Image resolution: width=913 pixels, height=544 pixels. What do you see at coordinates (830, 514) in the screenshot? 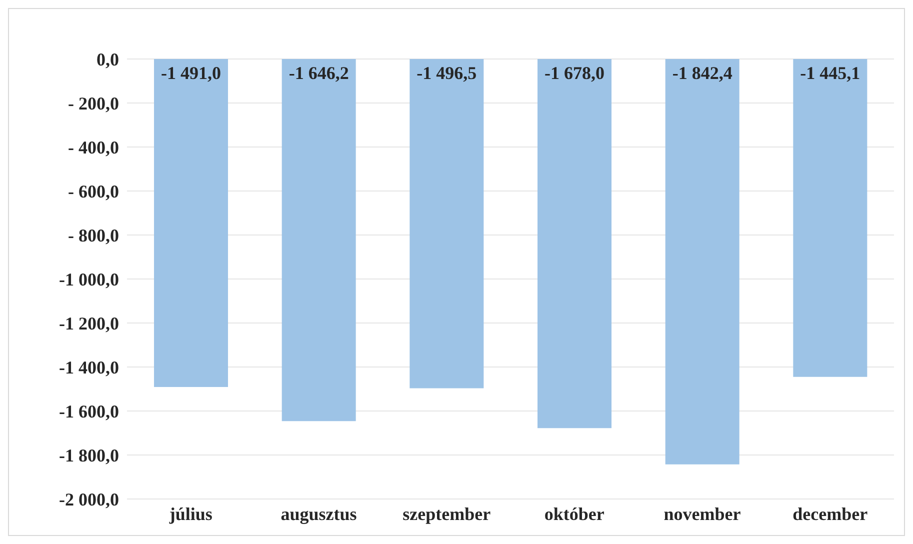
I see `x-tick-label: december` at bounding box center [830, 514].